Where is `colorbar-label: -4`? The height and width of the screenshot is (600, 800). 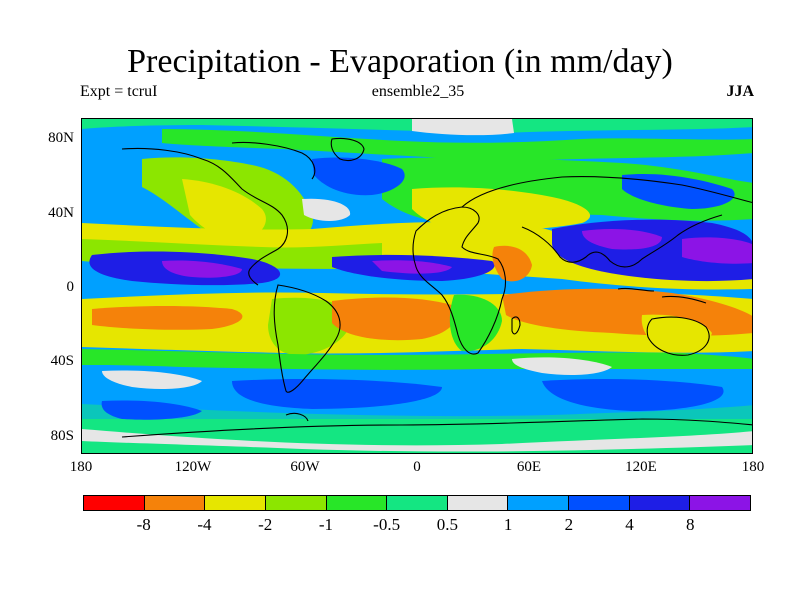 colorbar-label: -4 is located at coordinates (204, 524).